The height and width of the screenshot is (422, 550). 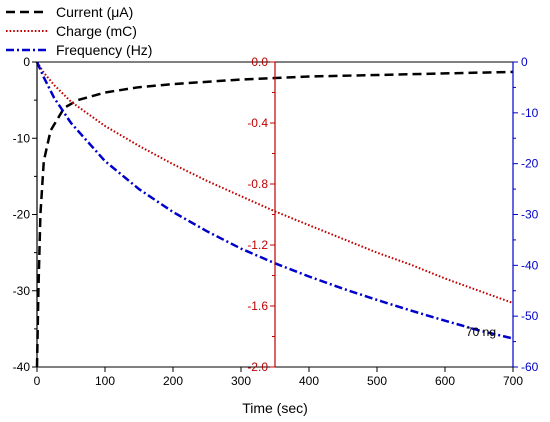 I want to click on right-axis-tick-label: -50, so click(x=530, y=316).